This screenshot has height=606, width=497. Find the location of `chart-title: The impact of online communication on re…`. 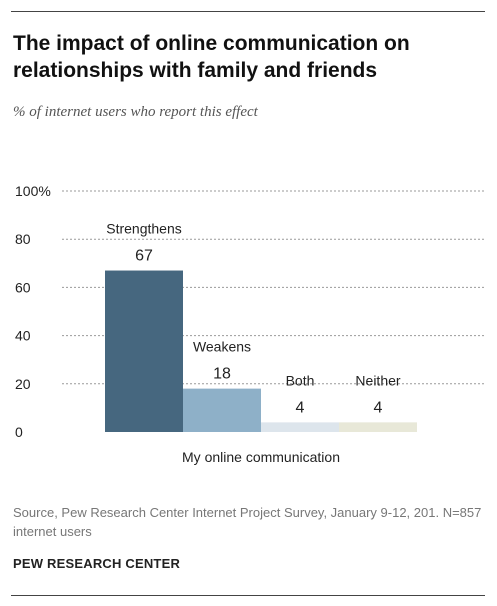

chart-title: The impact of online communication on re… is located at coordinates (211, 57).